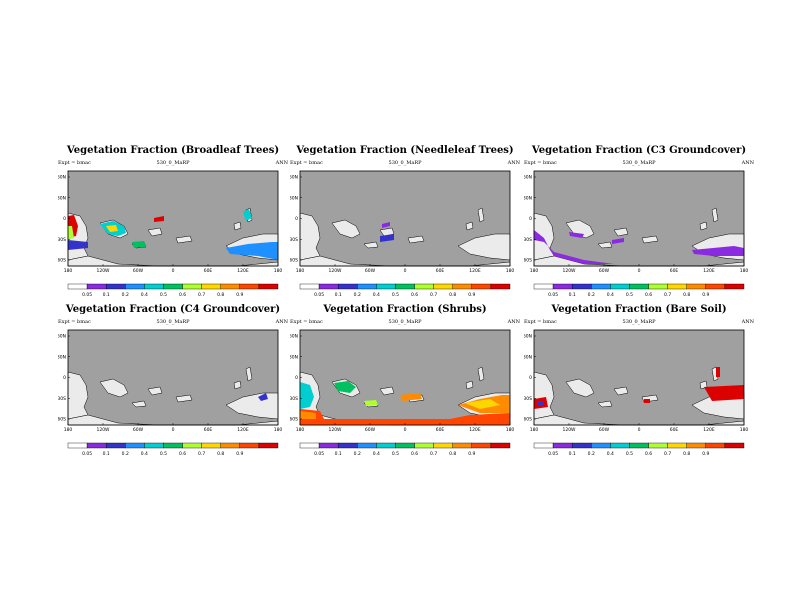 The width and height of the screenshot is (800, 600). Describe the element at coordinates (528, 178) in the screenshot. I see `lat-tick-label: 60N` at that location.